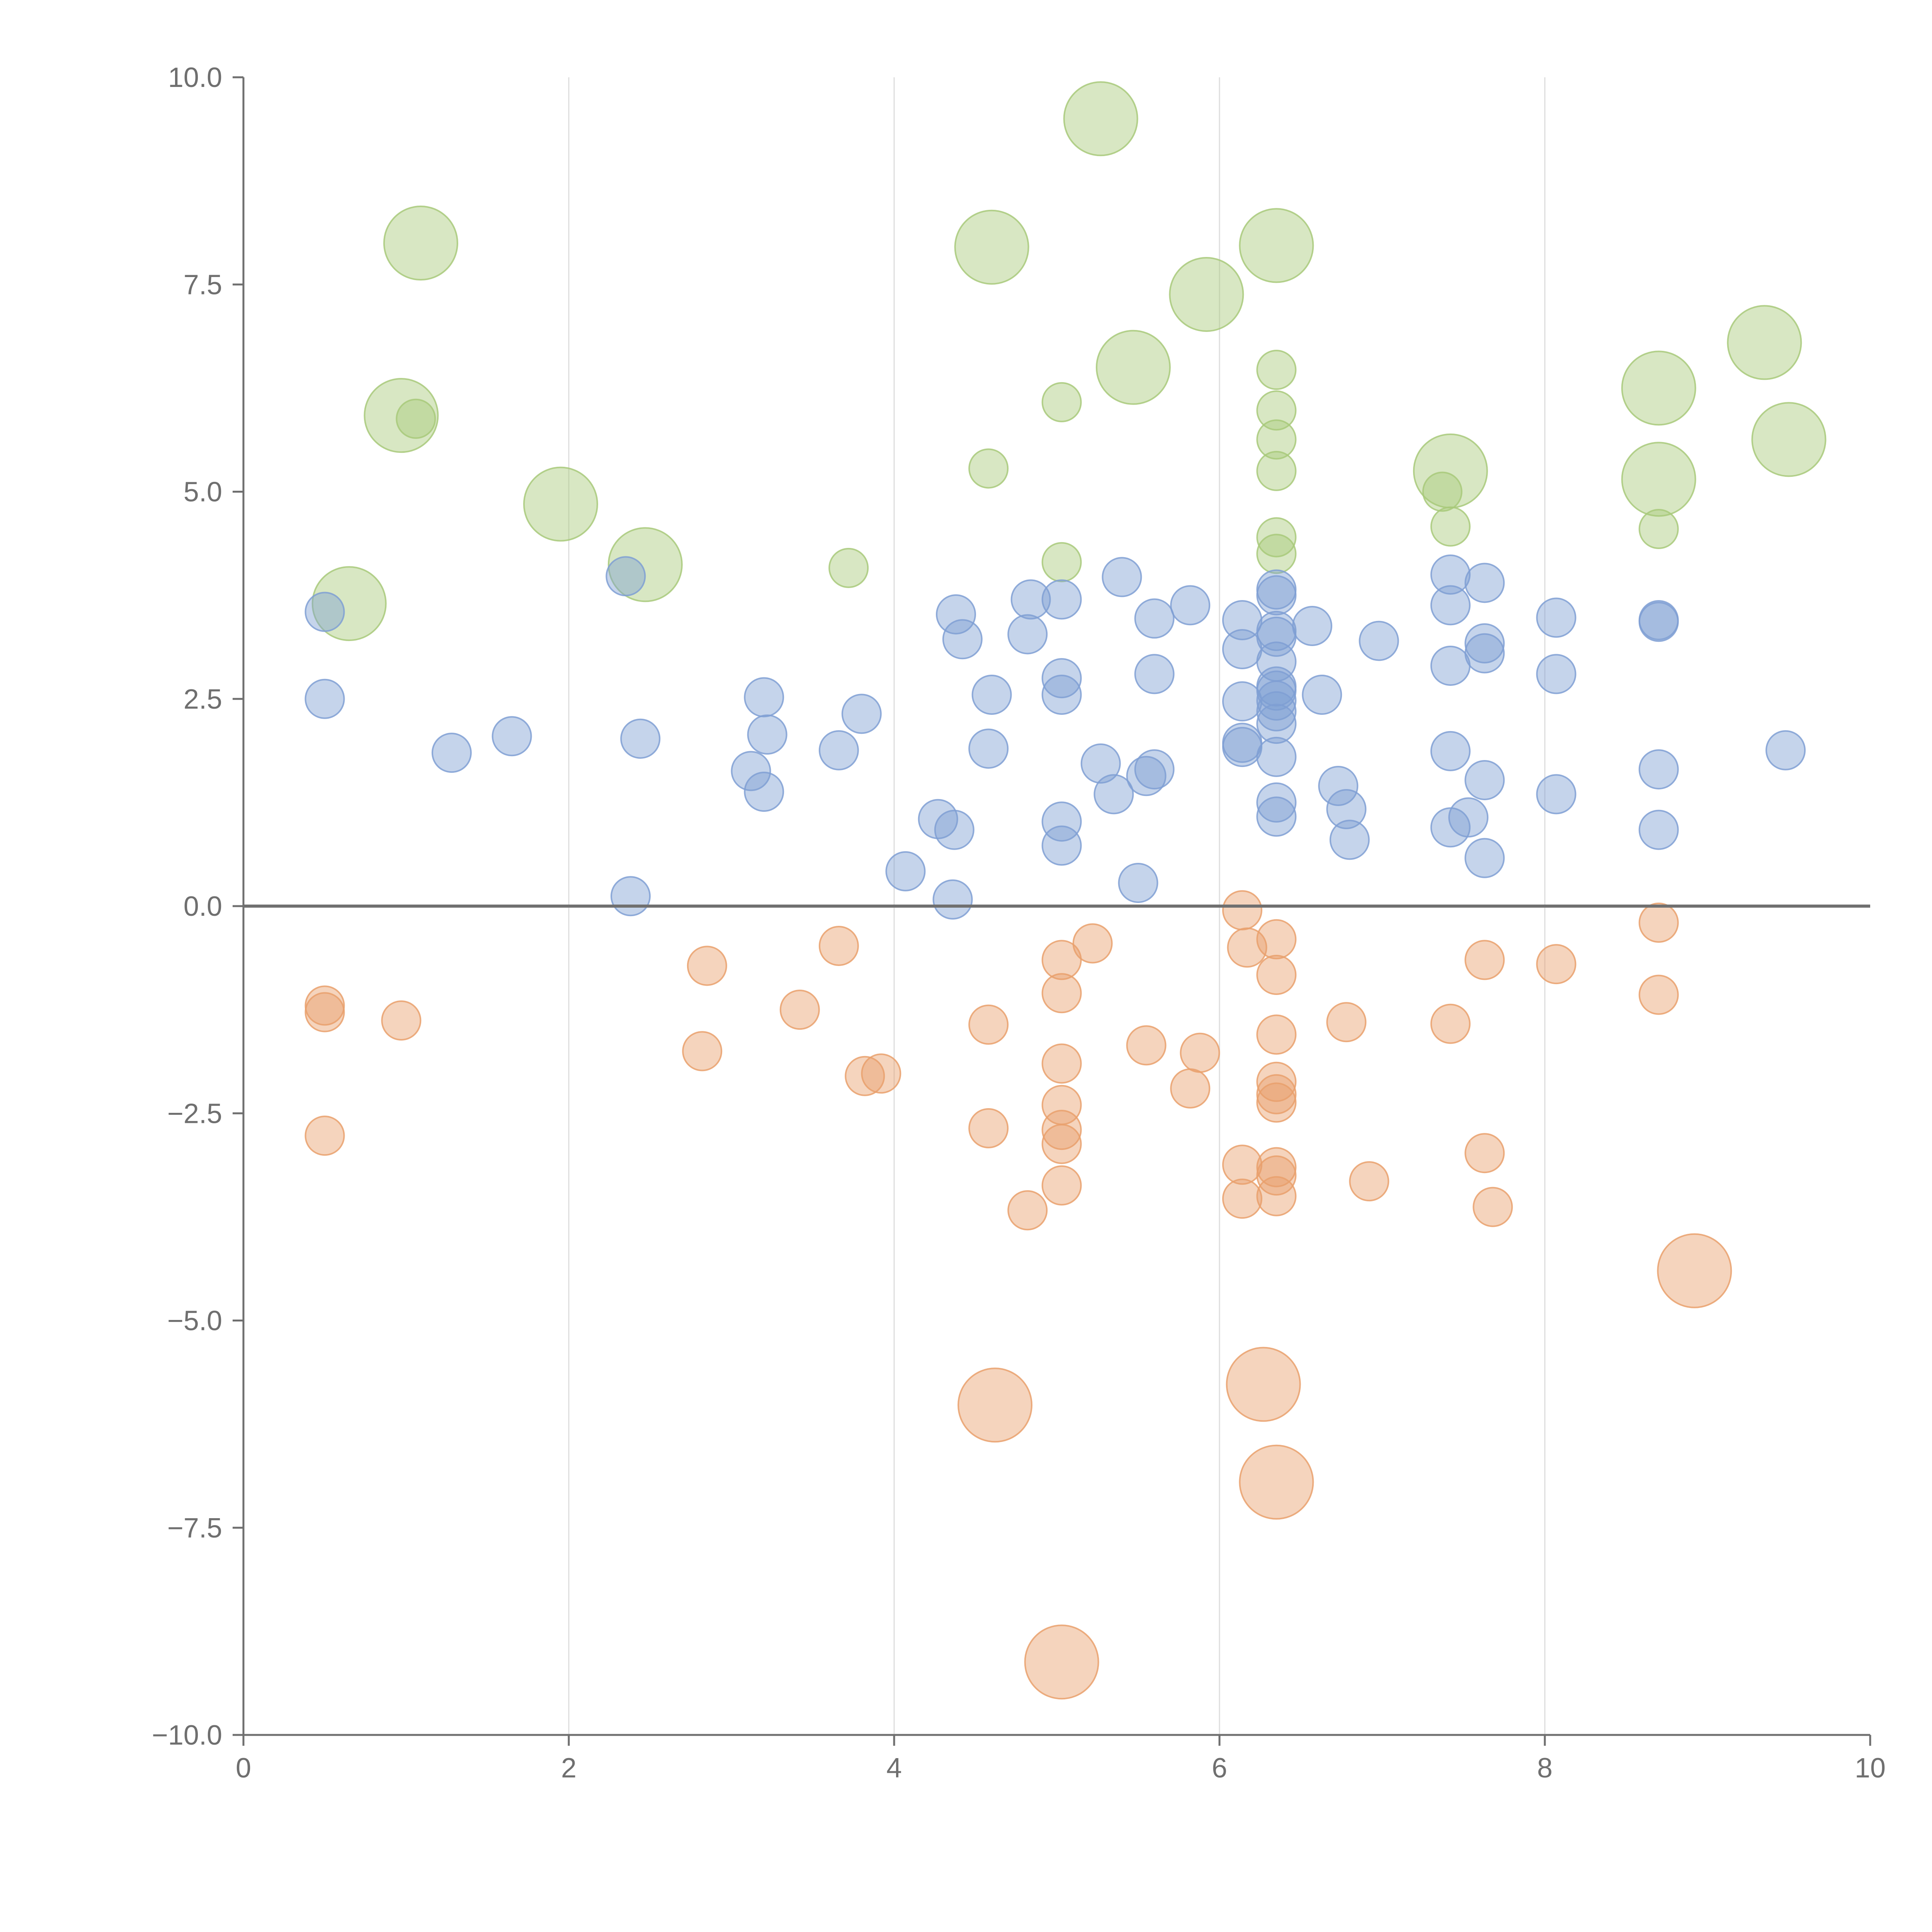 The height and width of the screenshot is (1932, 1932). I want to click on x-tick-label: 0, so click(244, 1769).